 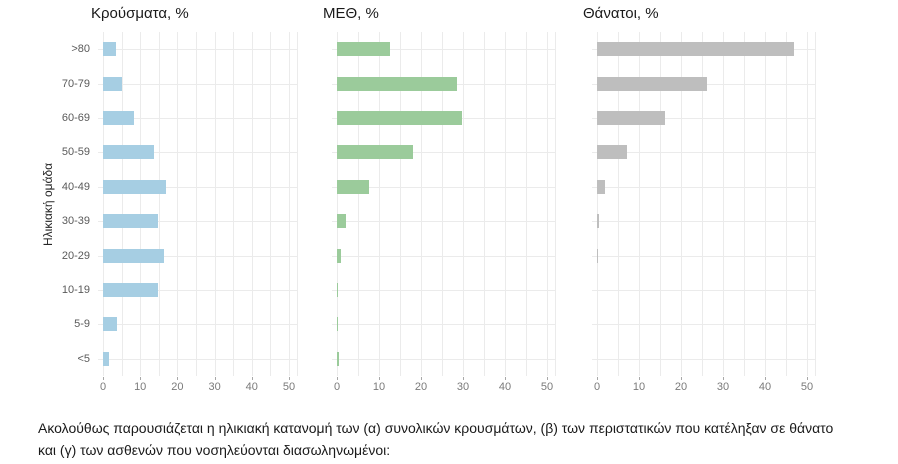 What do you see at coordinates (351, 13) in the screenshot?
I see `chart-title-icu: ΜΕΘ, %` at bounding box center [351, 13].